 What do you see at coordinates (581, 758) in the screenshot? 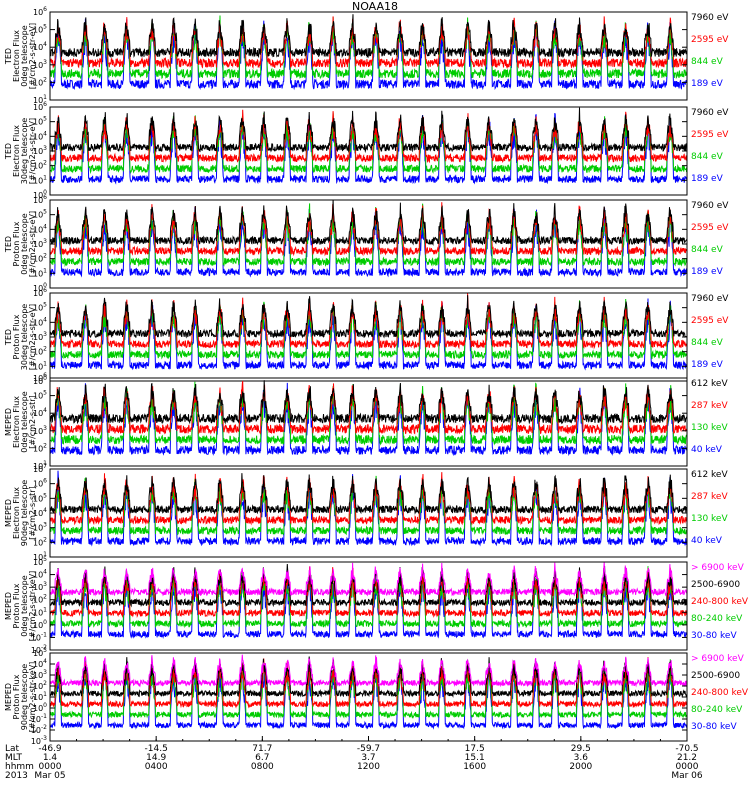
I see `x-tick-label: 3.6` at bounding box center [581, 758].